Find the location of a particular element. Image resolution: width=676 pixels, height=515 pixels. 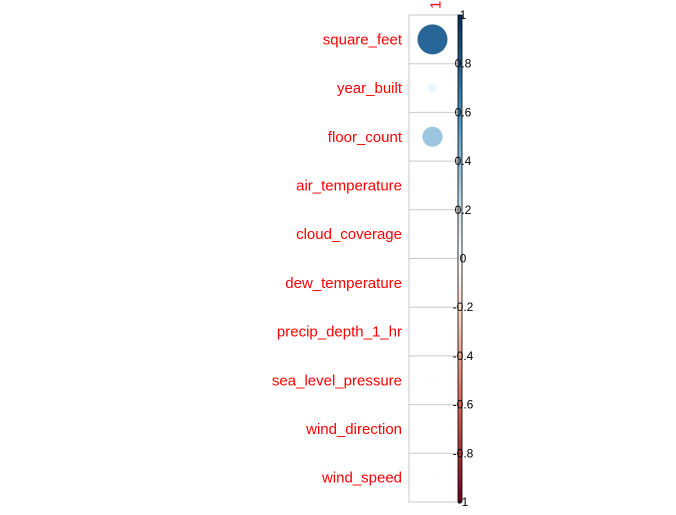

colorbar is located at coordinates (460, 258).